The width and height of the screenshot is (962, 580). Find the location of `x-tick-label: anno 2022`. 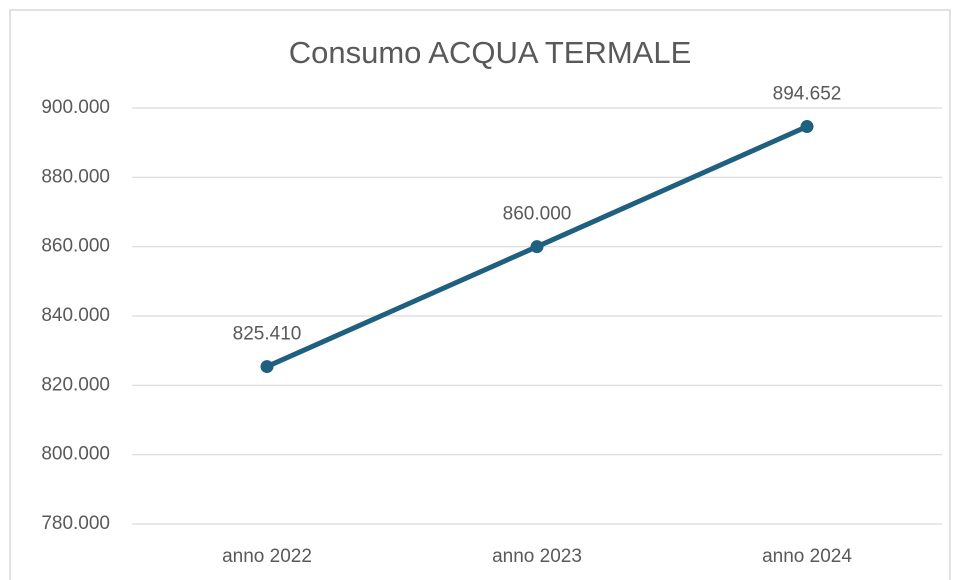

x-tick-label: anno 2022 is located at coordinates (267, 556).